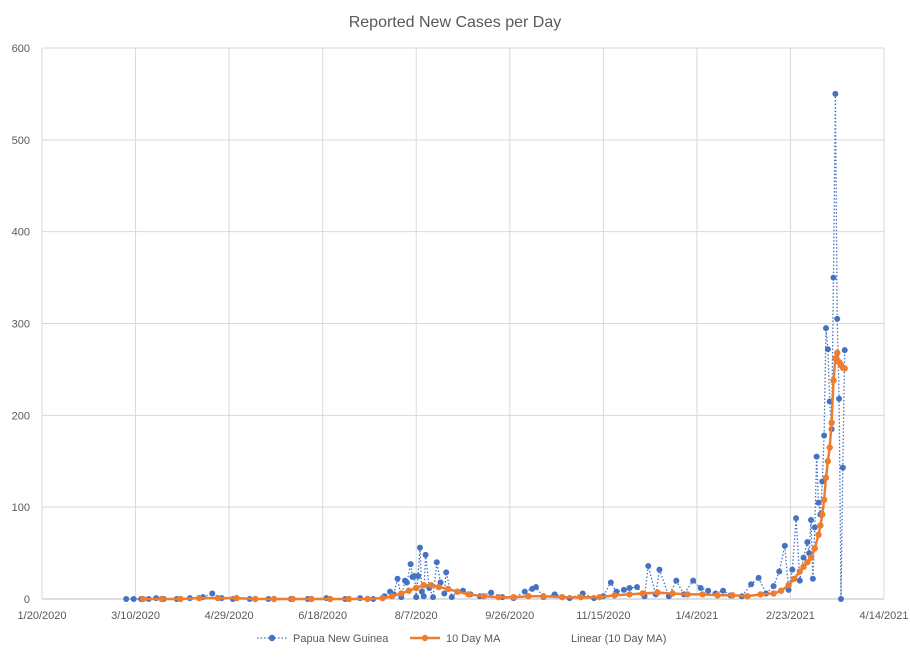  Describe the element at coordinates (696, 616) in the screenshot. I see `x-tick-label: 1/4/2021` at that location.